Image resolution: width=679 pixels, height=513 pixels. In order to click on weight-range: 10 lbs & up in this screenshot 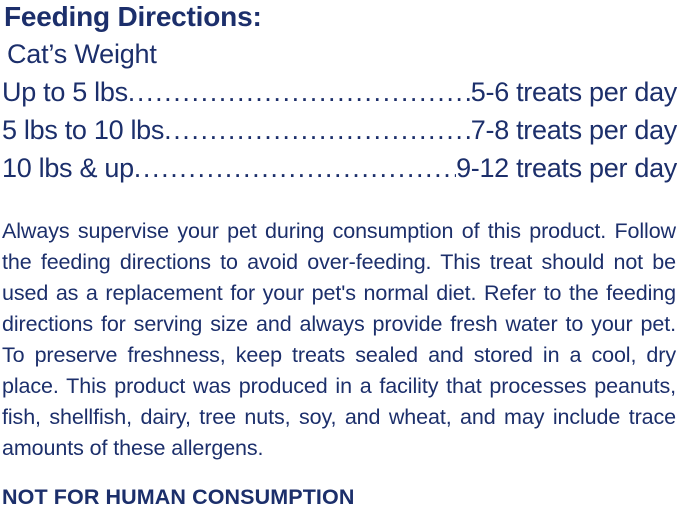, I will do `click(68, 168)`.